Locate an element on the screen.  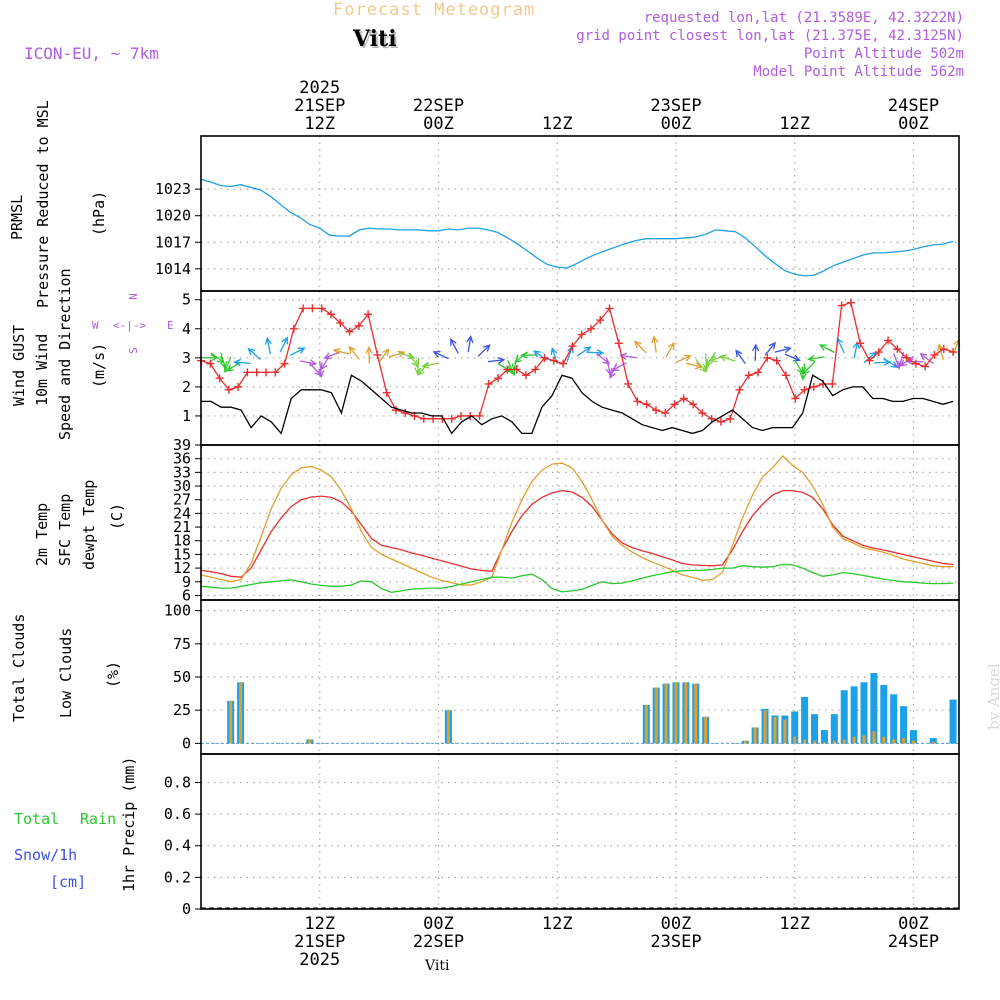
top-time-label: 21SEP is located at coordinates (319, 106).